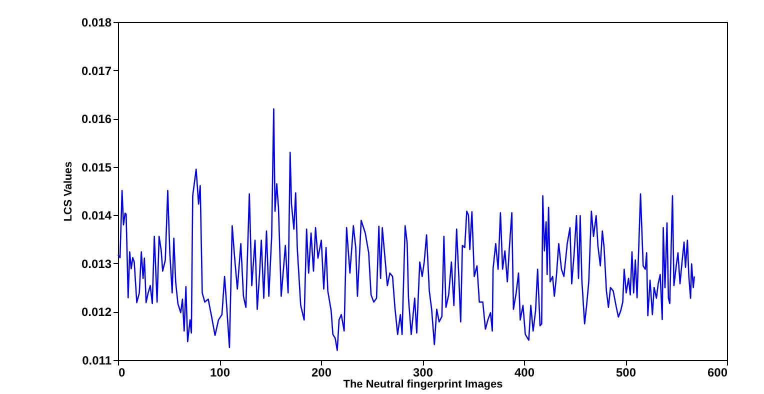  I want to click on x-tick-label: 400, so click(524, 373).